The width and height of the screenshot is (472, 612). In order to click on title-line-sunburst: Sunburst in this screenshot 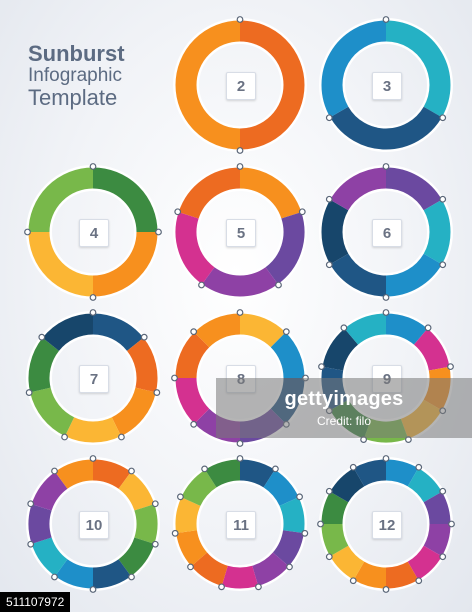, I will do `click(76, 53)`.